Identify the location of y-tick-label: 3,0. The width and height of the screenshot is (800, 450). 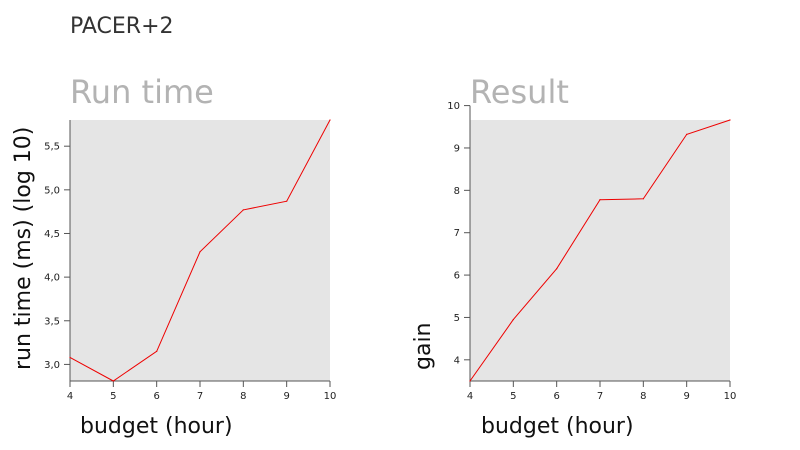
(52, 365).